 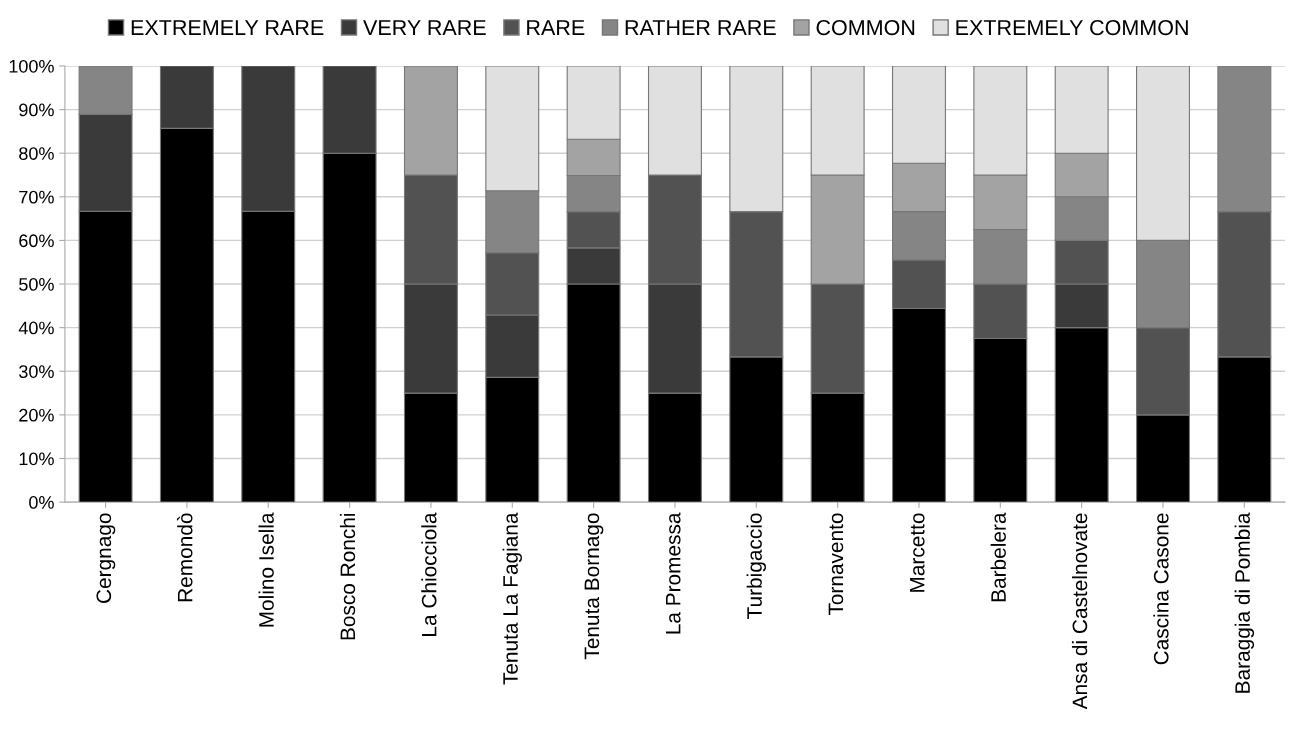 What do you see at coordinates (512, 598) in the screenshot?
I see `x-tick-label: Tenuta La Fagiana` at bounding box center [512, 598].